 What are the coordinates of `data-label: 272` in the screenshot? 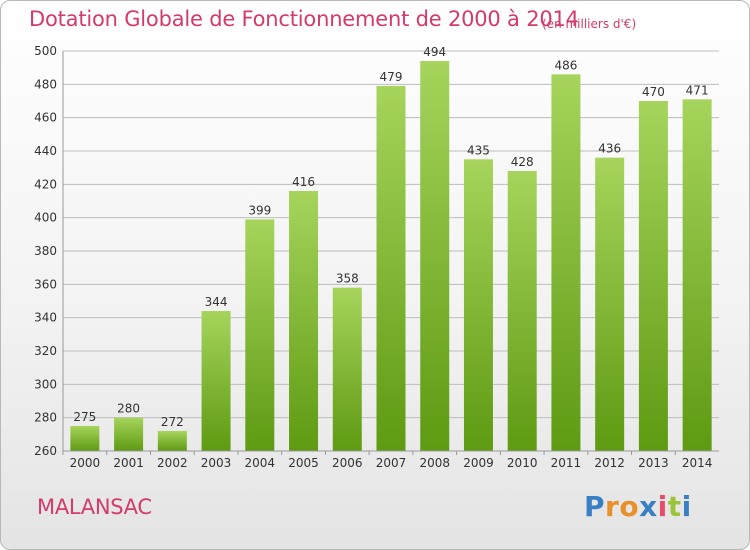 It's located at (172, 422).